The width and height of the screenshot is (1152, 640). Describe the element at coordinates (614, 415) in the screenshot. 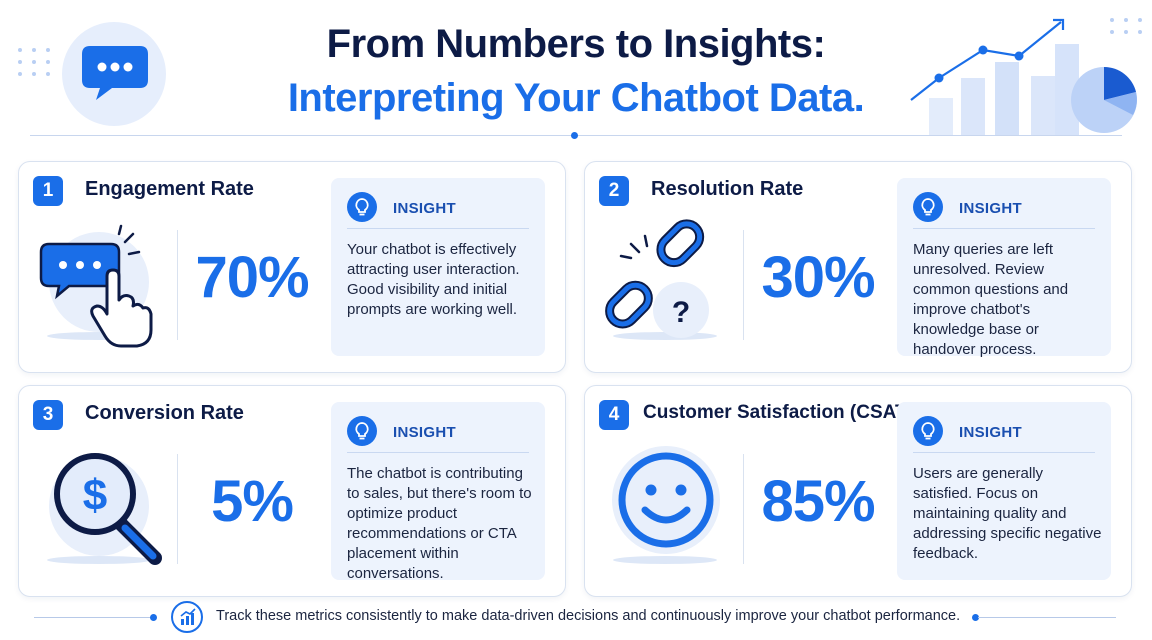

I see `metric-number-badge: 4` at that location.